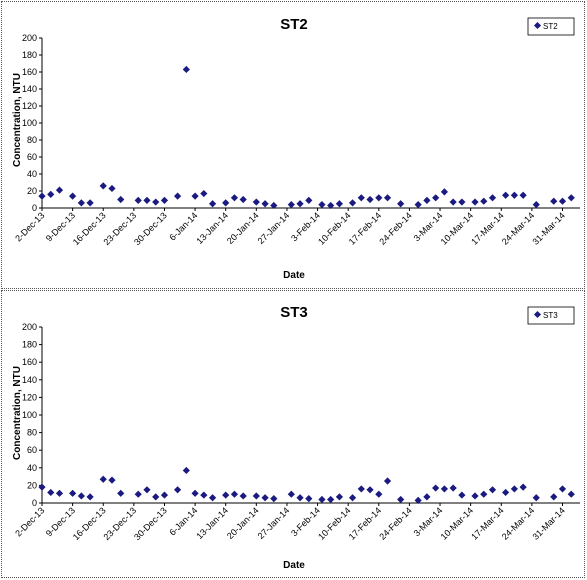 The width and height of the screenshot is (587, 580). Describe the element at coordinates (294, 565) in the screenshot. I see `x-axis-label: Date` at that location.